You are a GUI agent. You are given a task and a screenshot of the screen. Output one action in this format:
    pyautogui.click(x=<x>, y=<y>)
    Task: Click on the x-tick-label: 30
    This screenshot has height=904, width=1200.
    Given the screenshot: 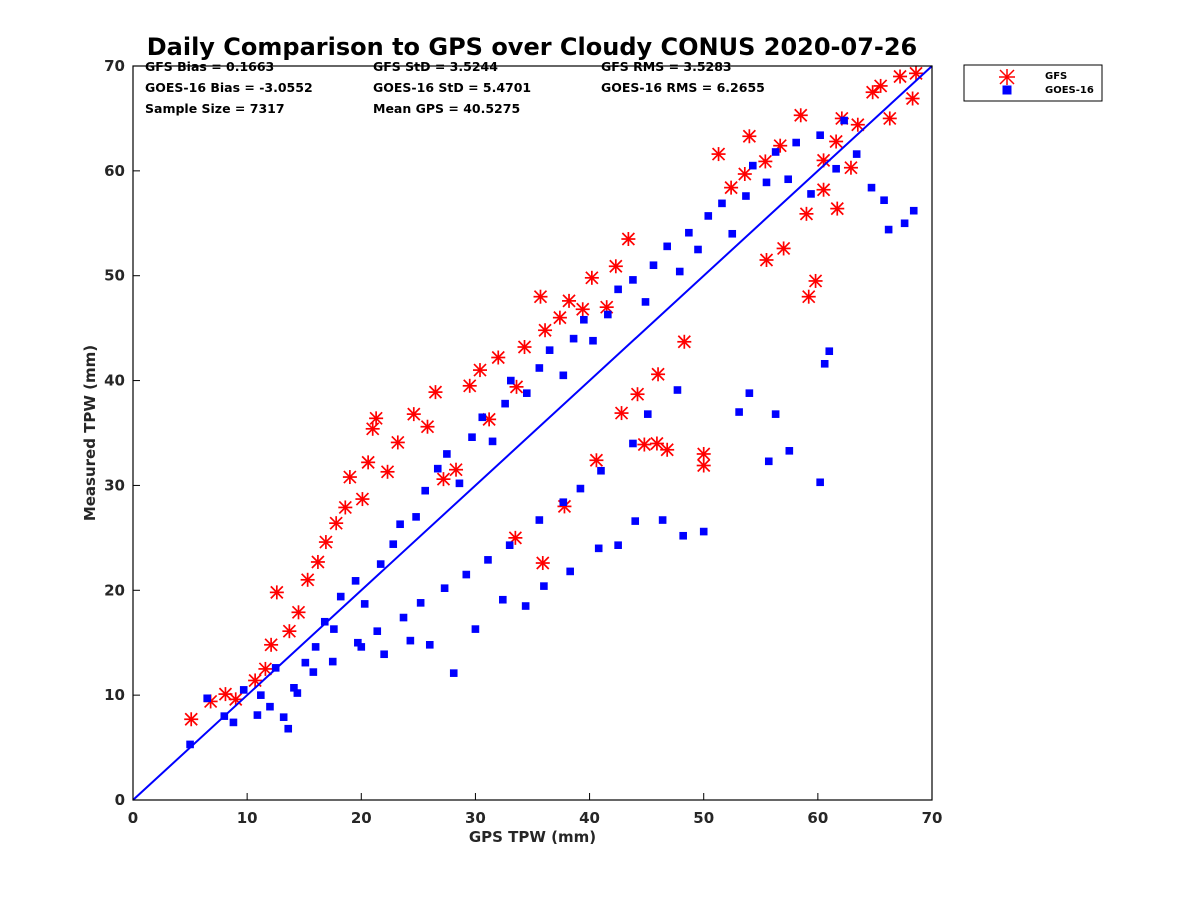 What is the action you would take?
    pyautogui.click(x=475, y=818)
    